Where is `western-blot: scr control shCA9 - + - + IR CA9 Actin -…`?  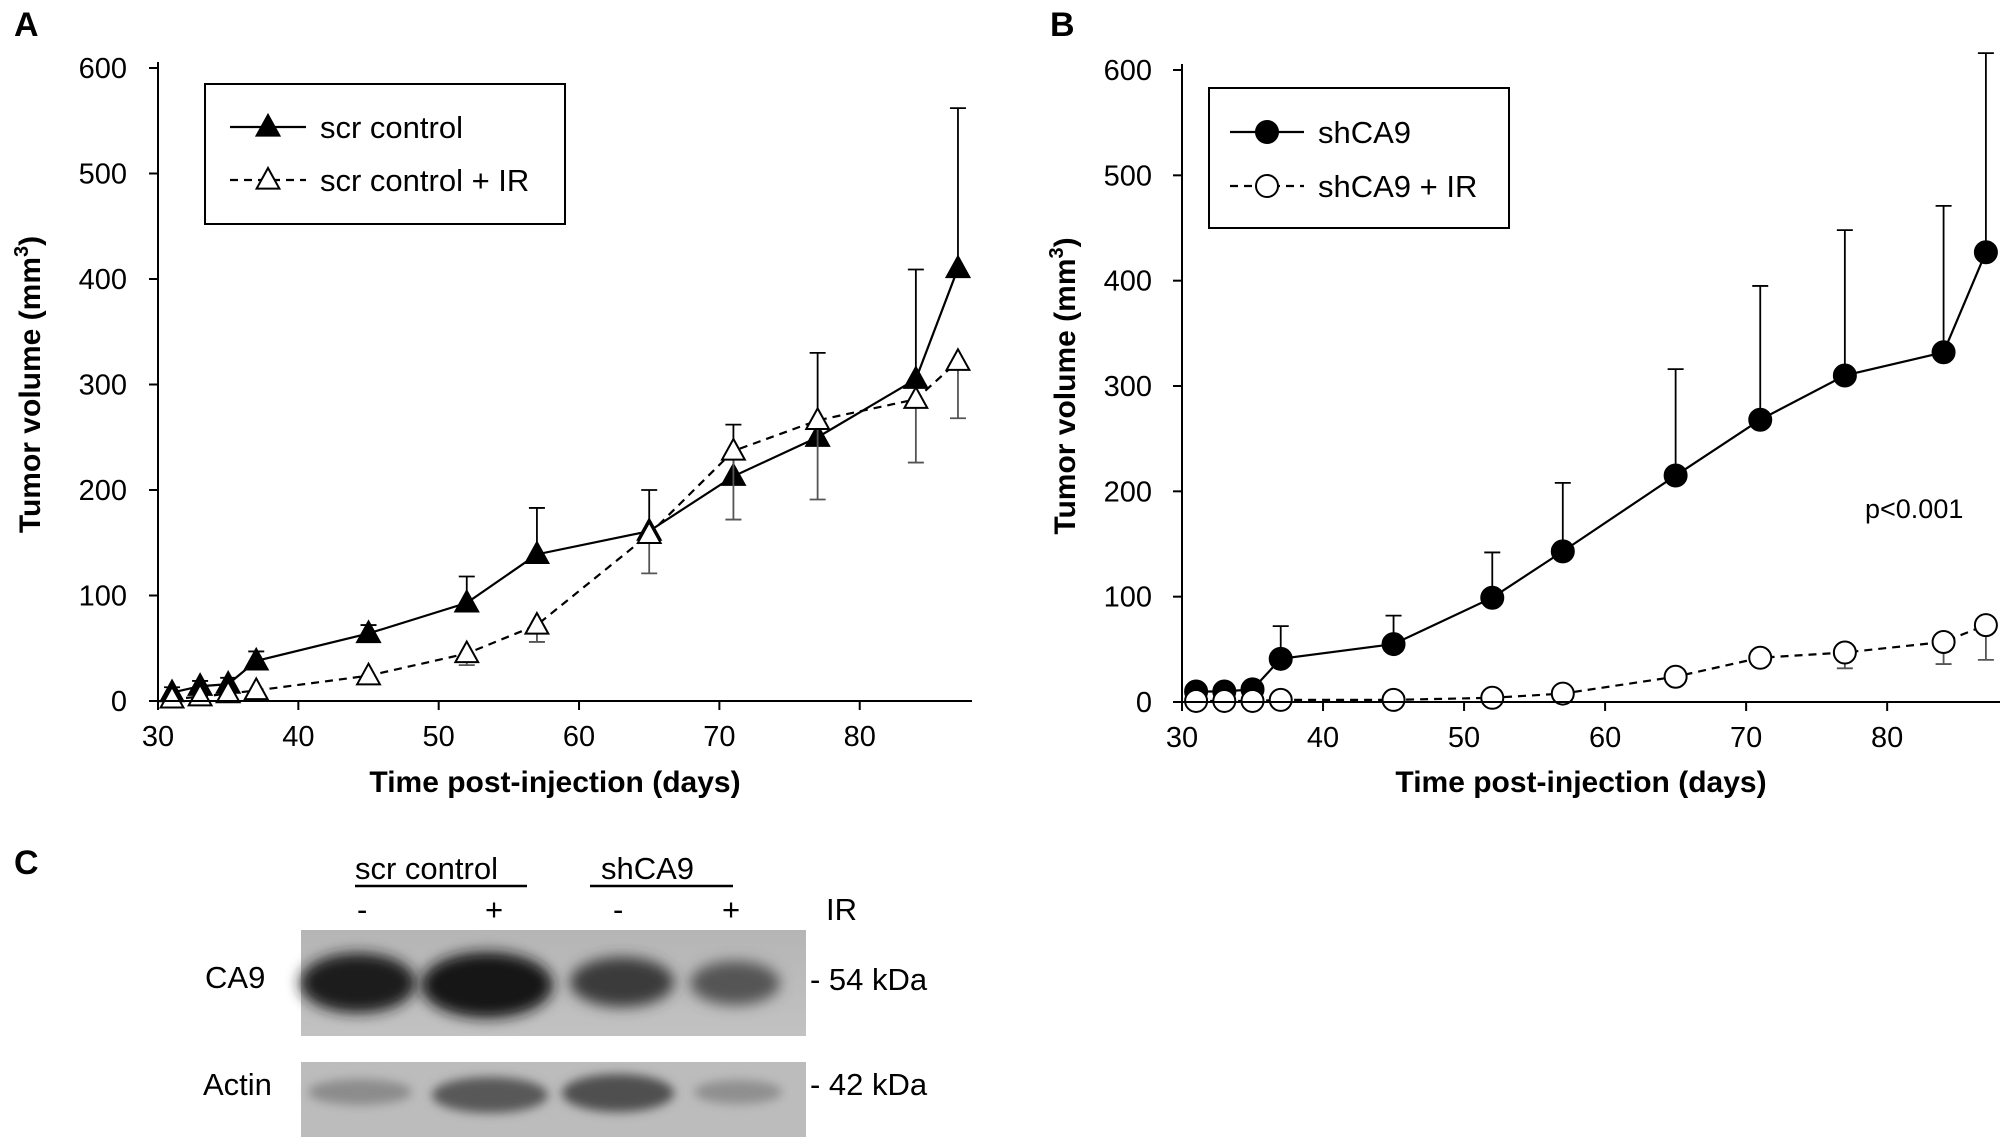 western-blot: scr control shCA9 - + - + IR CA9 Actin -… is located at coordinates (565, 994).